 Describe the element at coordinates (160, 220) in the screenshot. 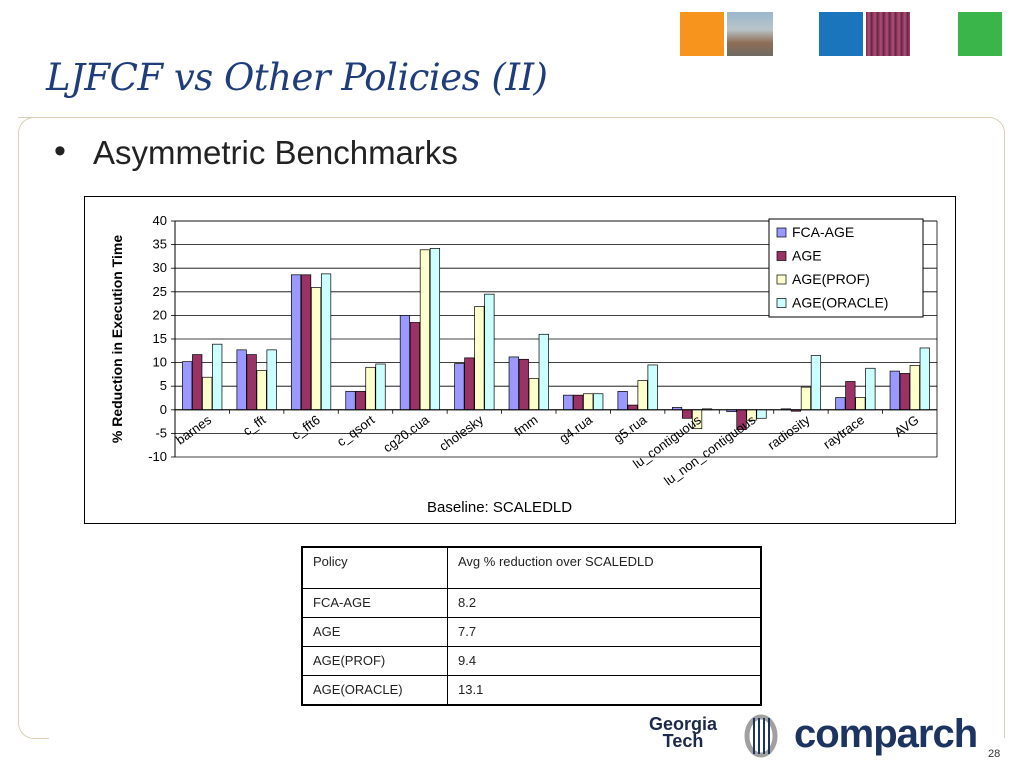

I see `y-tick-label: 40` at that location.